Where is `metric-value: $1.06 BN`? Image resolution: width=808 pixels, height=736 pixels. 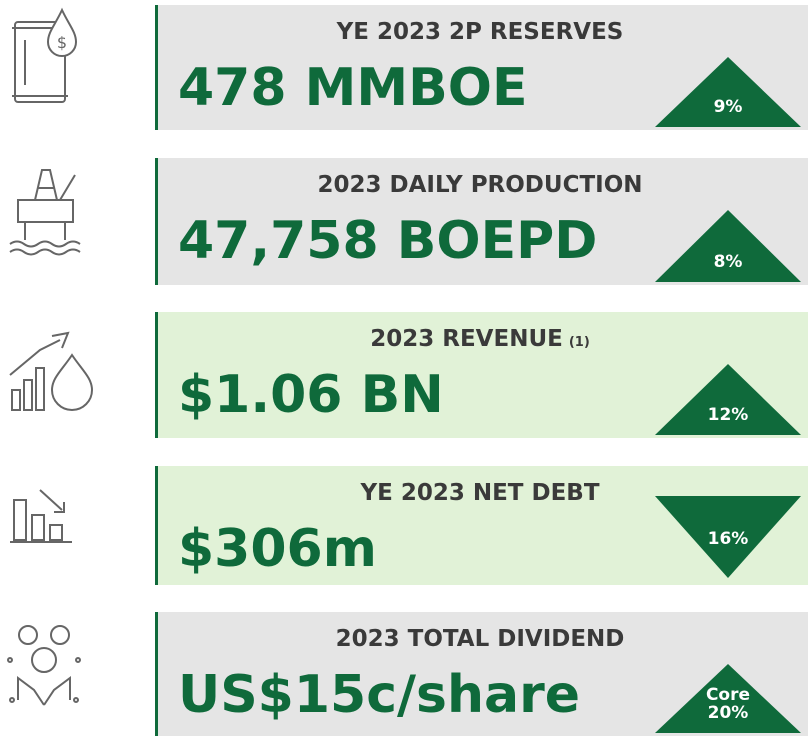
metric-value: $1.06 BN is located at coordinates (311, 395).